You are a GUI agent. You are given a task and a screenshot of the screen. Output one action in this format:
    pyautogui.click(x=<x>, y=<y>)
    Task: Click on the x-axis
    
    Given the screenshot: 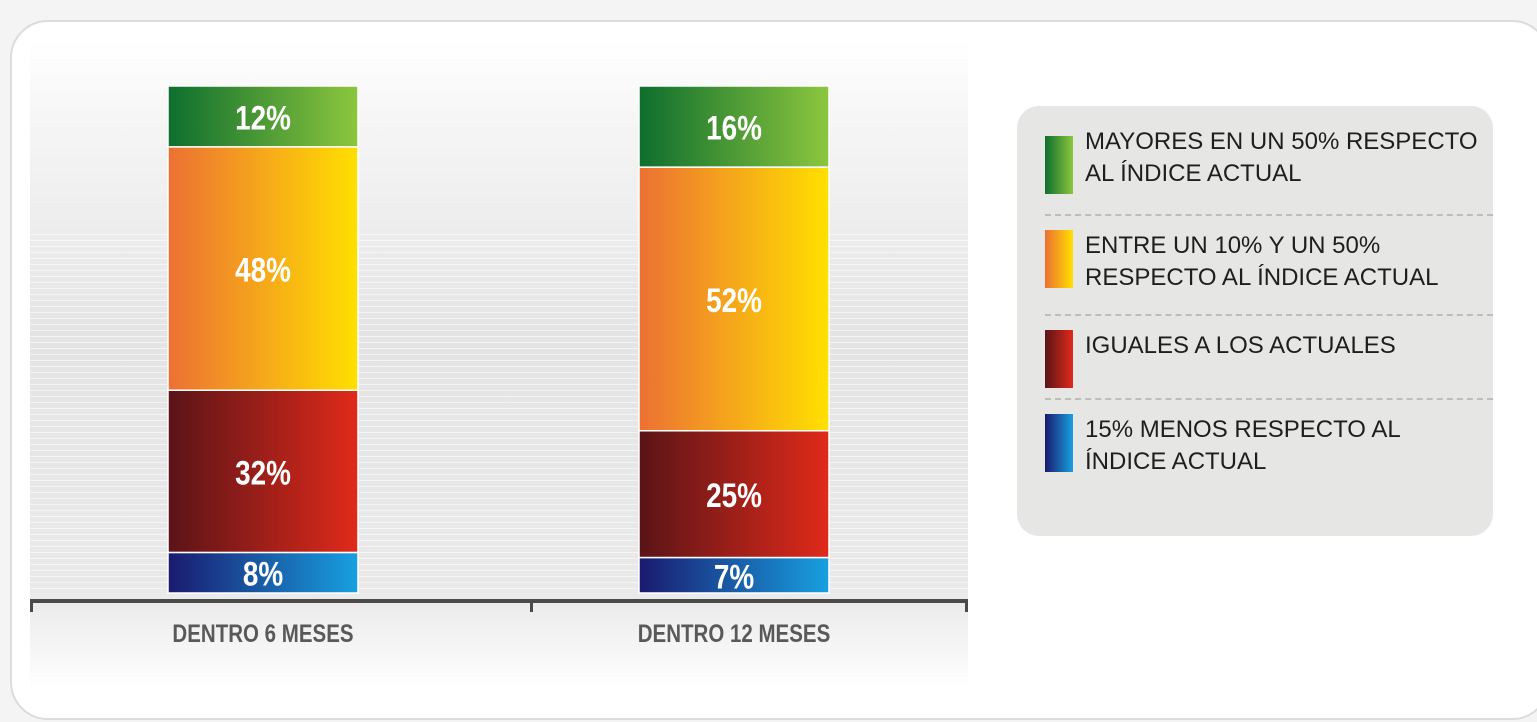 What is the action you would take?
    pyautogui.click(x=499, y=605)
    